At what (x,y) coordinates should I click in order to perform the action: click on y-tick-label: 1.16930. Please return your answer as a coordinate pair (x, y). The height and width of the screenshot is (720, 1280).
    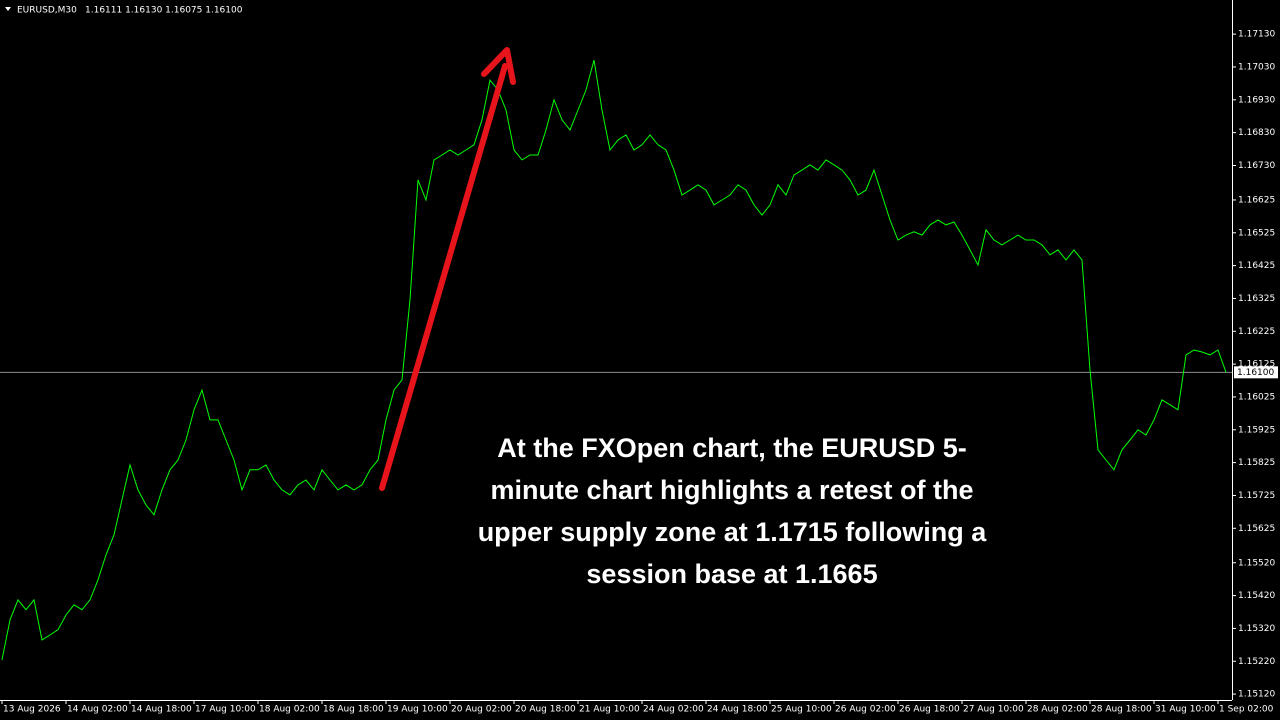
    Looking at the image, I should click on (1256, 100).